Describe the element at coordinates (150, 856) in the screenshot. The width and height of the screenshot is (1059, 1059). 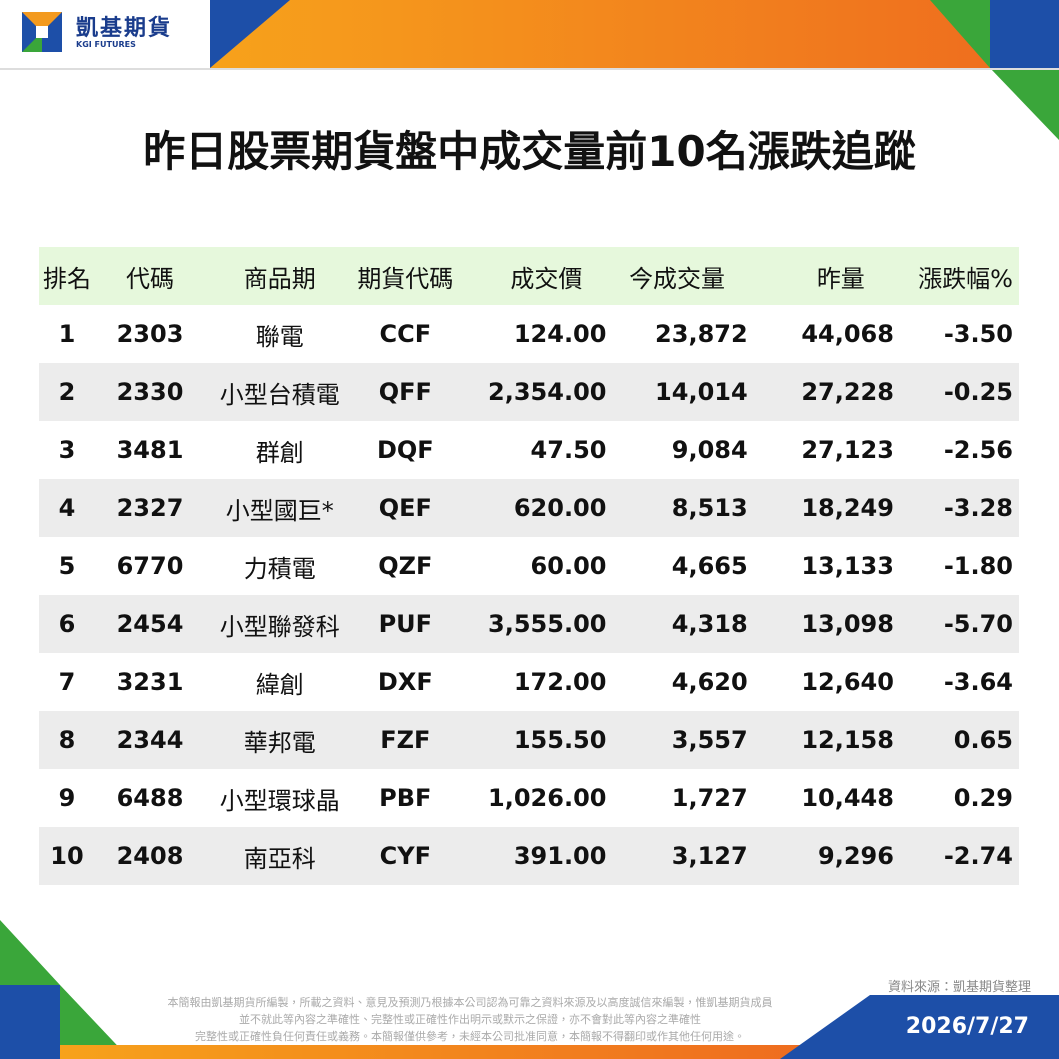
I see `table-cell: 2408` at that location.